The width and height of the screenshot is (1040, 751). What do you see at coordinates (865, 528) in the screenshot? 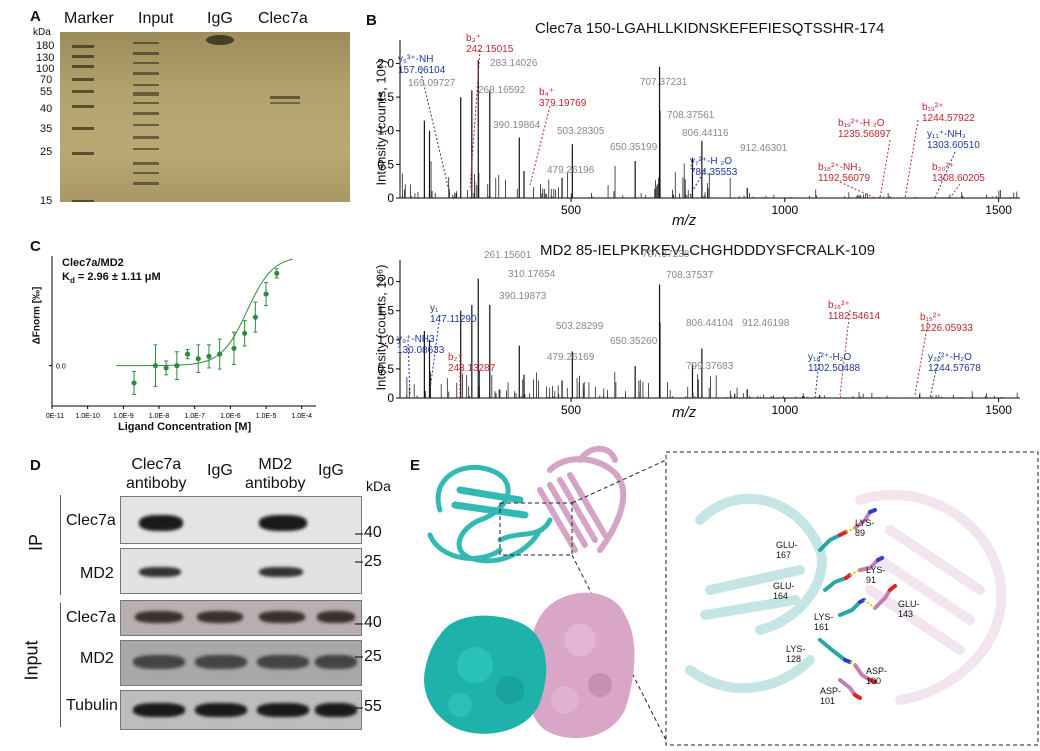
I see `residue-lys-89: LYS-89` at bounding box center [865, 528].